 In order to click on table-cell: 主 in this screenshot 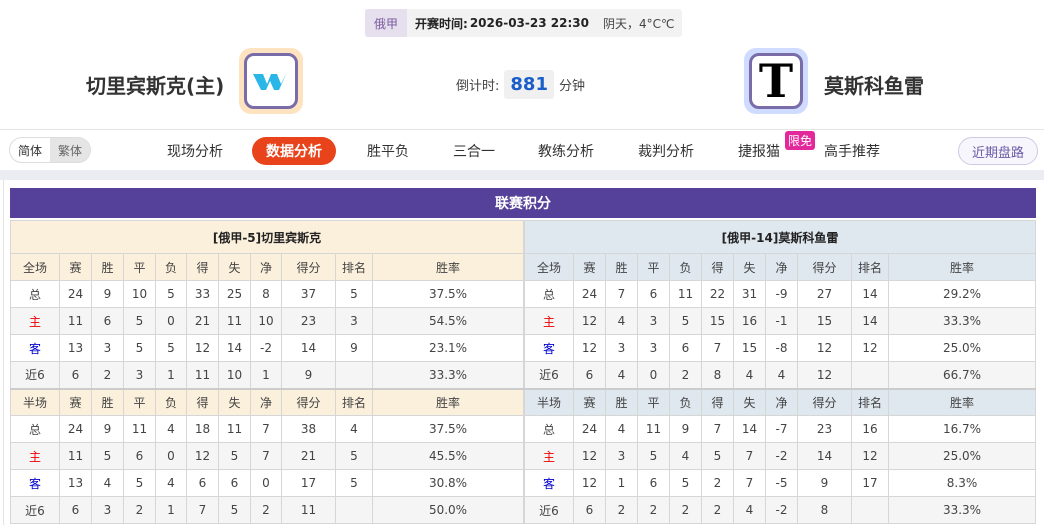, I will do `click(35, 456)`.